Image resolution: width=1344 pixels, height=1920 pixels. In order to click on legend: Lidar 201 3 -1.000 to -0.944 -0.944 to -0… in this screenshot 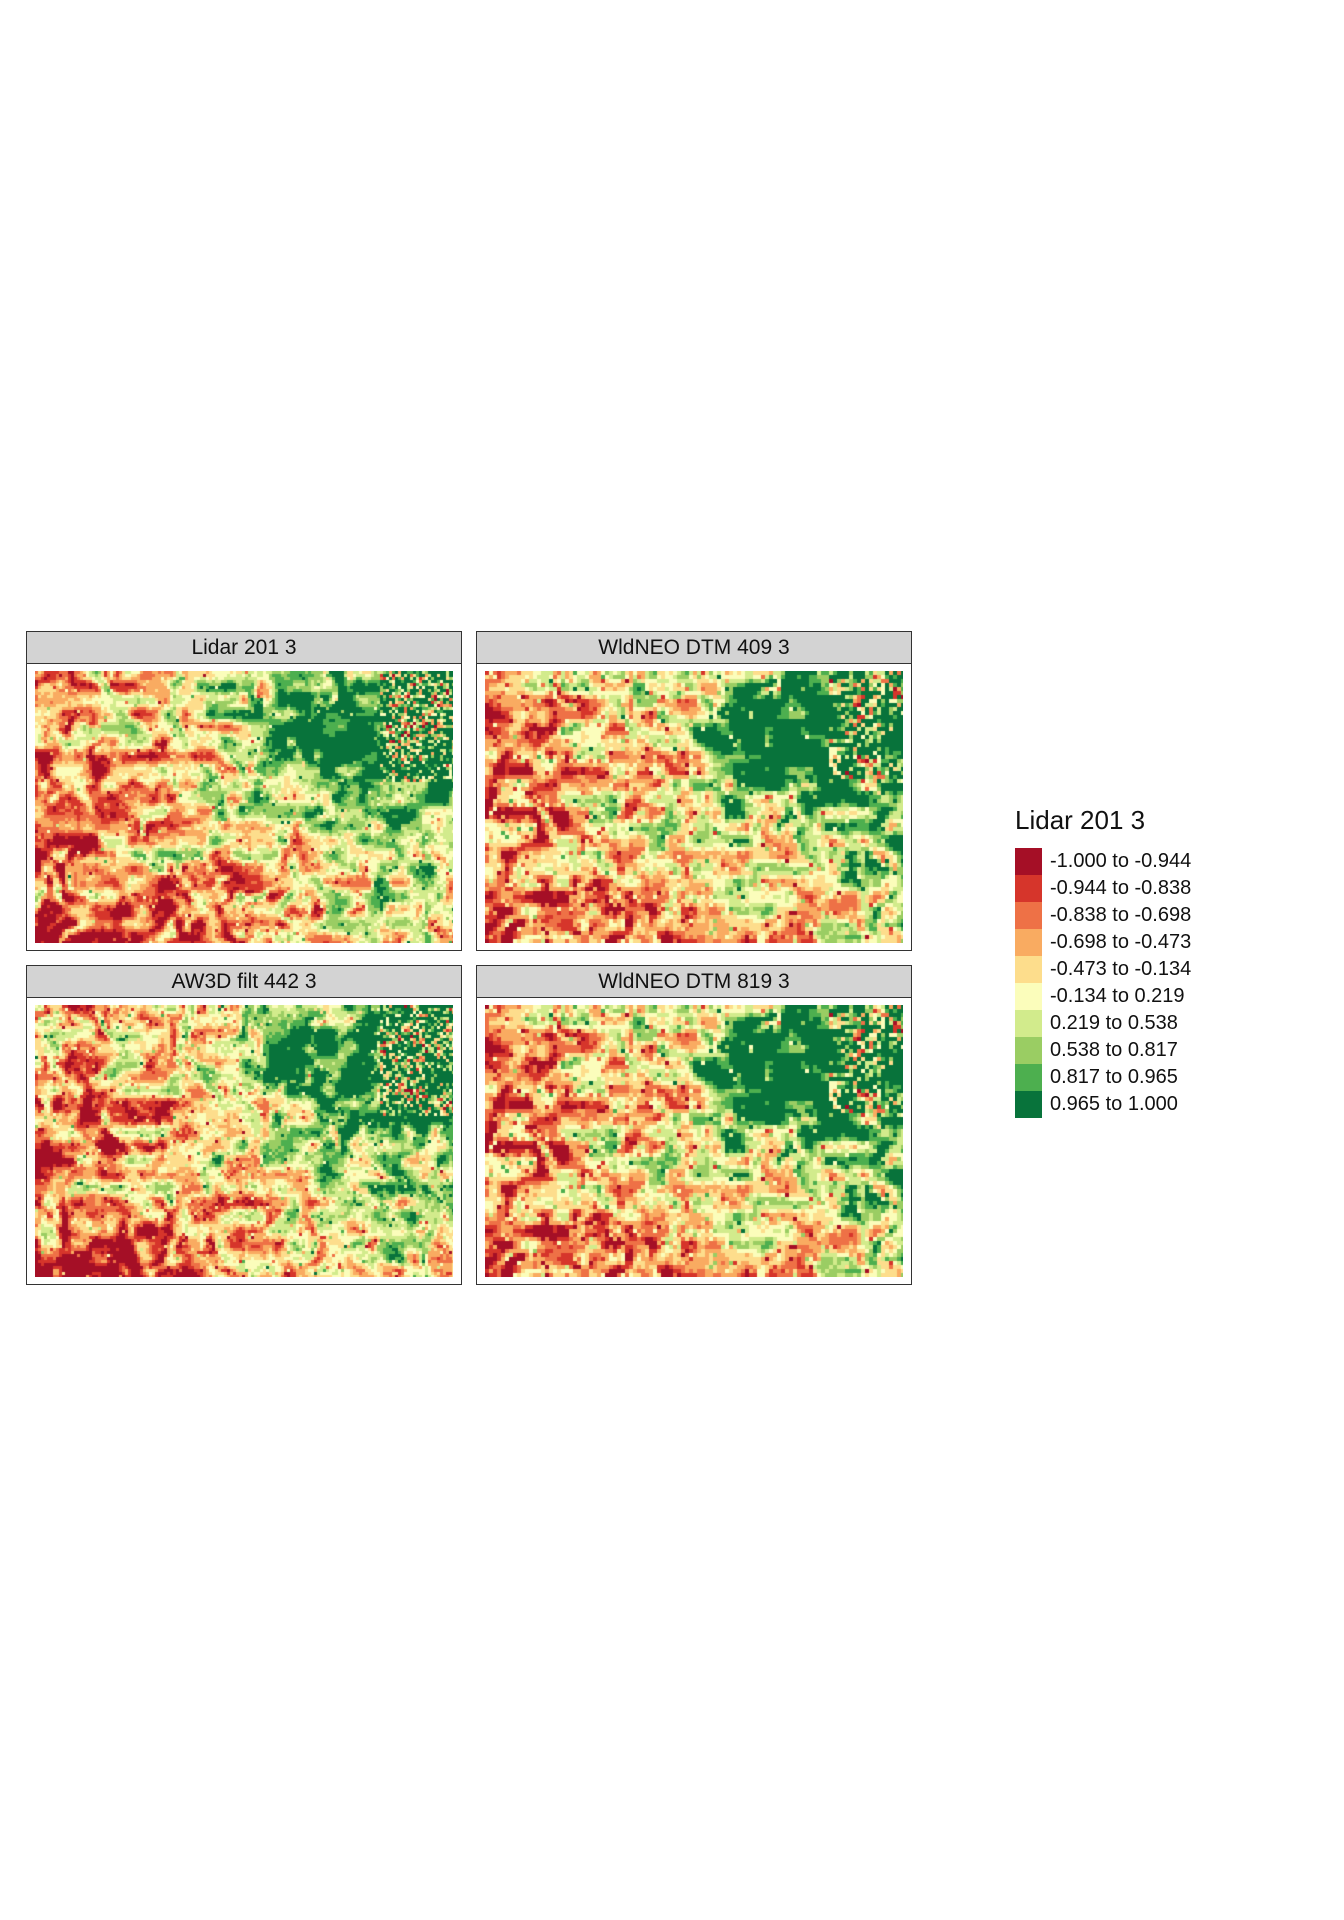, I will do `click(1103, 961)`.